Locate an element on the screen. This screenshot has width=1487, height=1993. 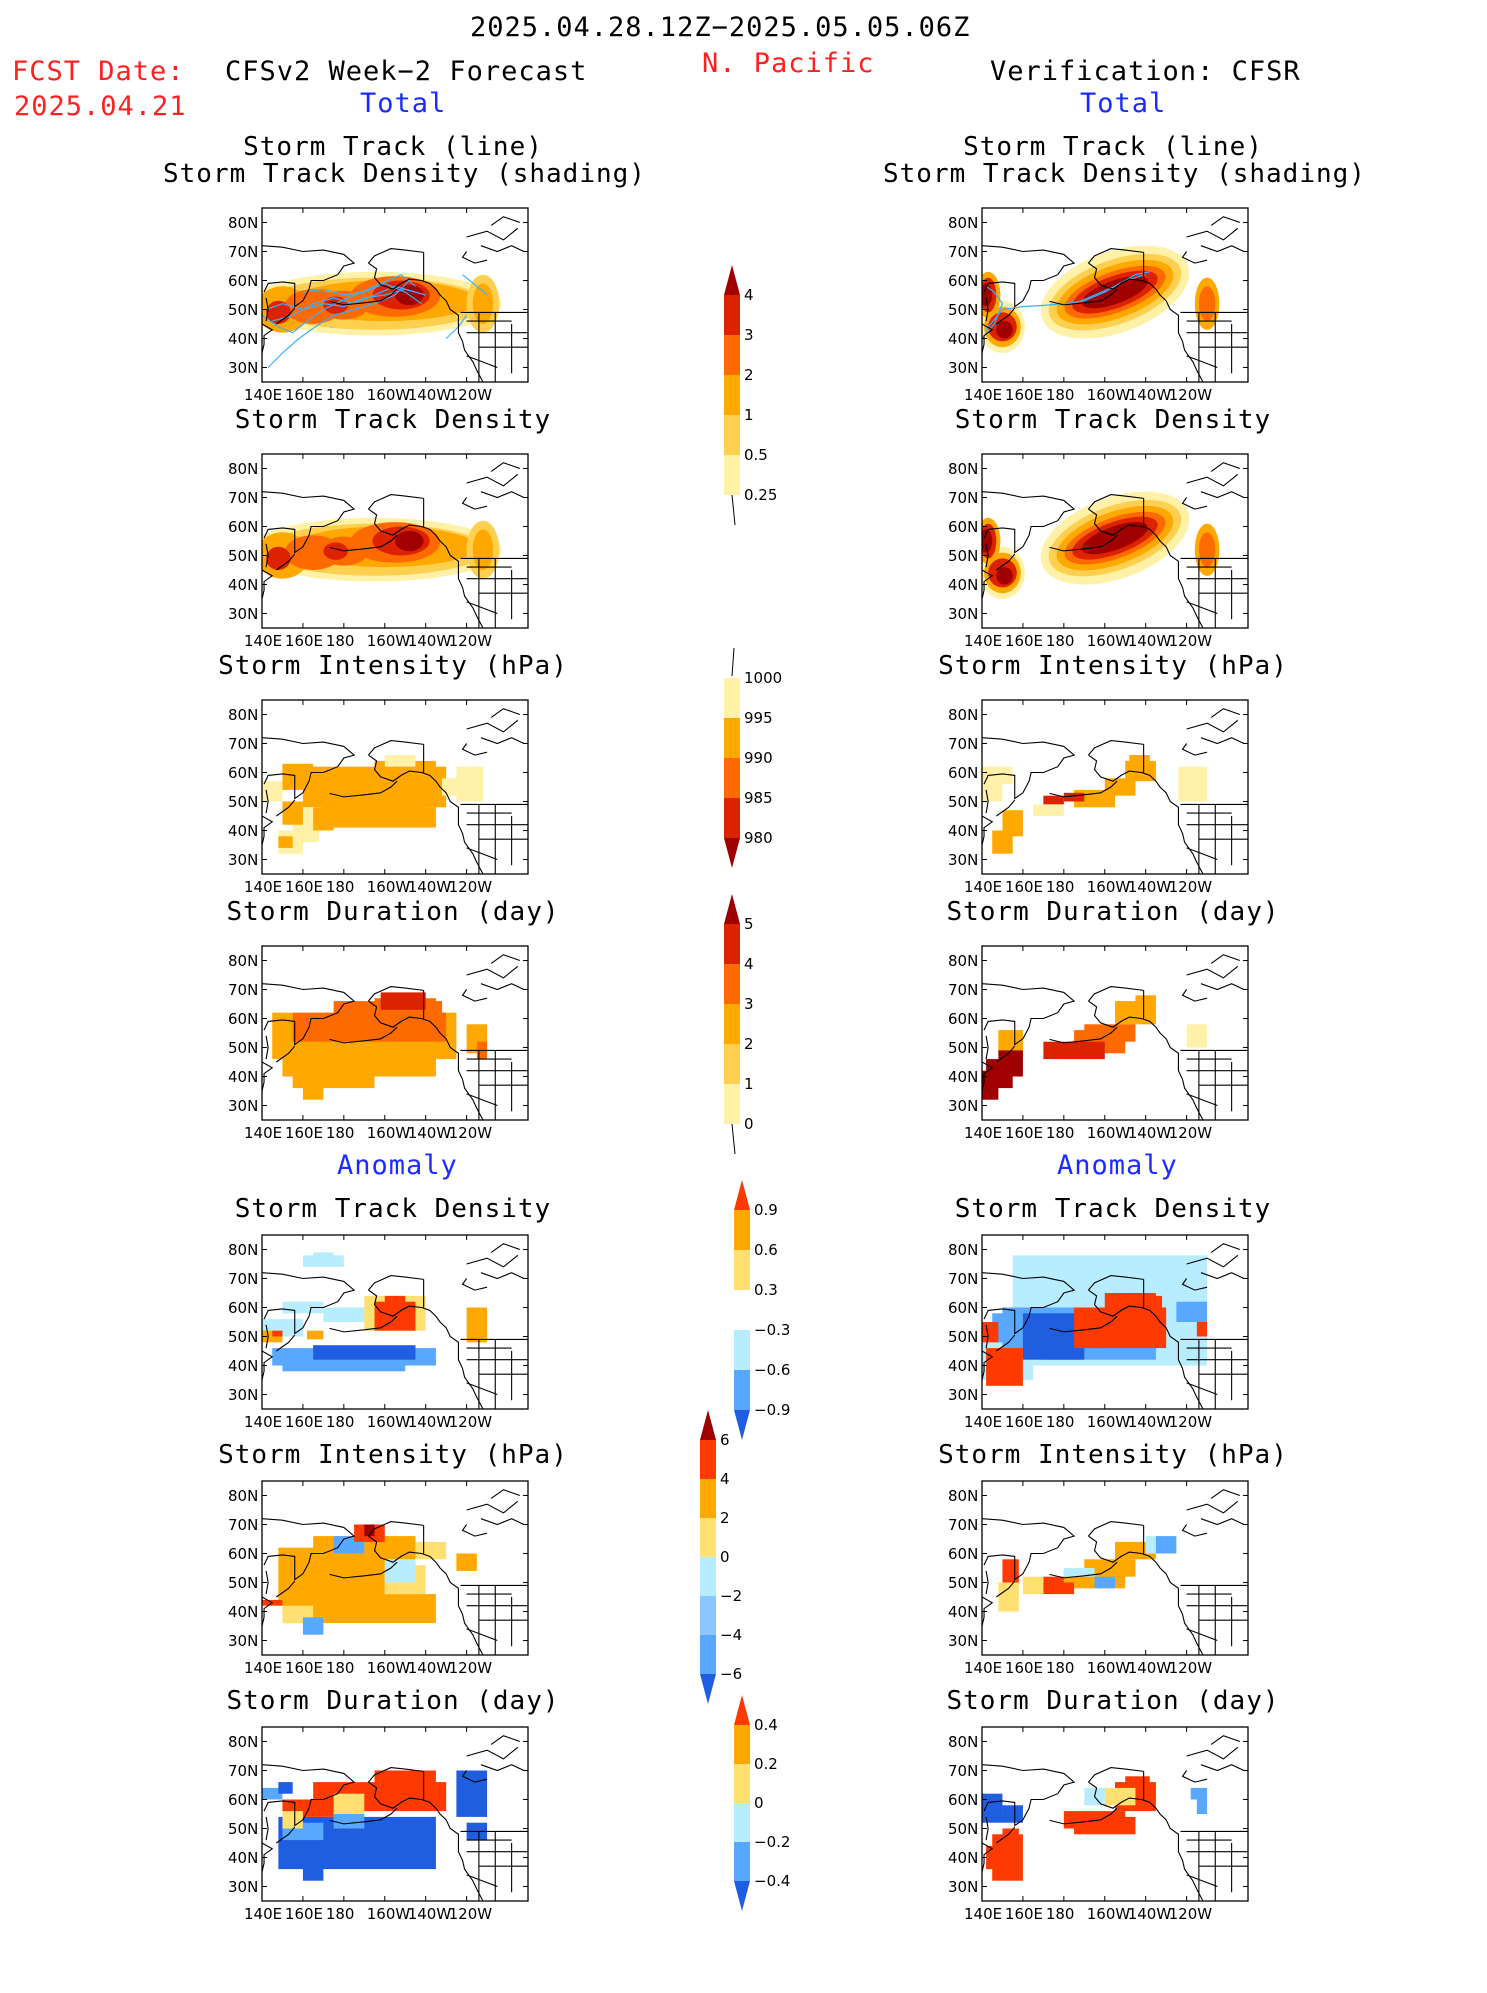
colorbar-tick-label: −0.6 is located at coordinates (772, 1370).